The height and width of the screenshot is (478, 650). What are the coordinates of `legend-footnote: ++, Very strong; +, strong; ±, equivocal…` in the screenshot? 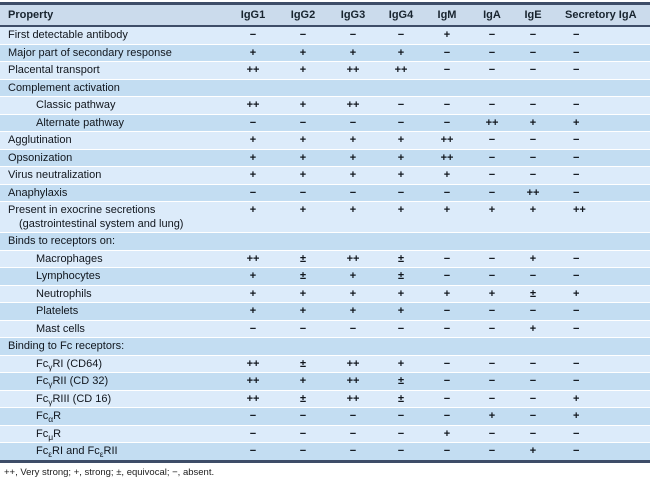 It's located at (109, 472).